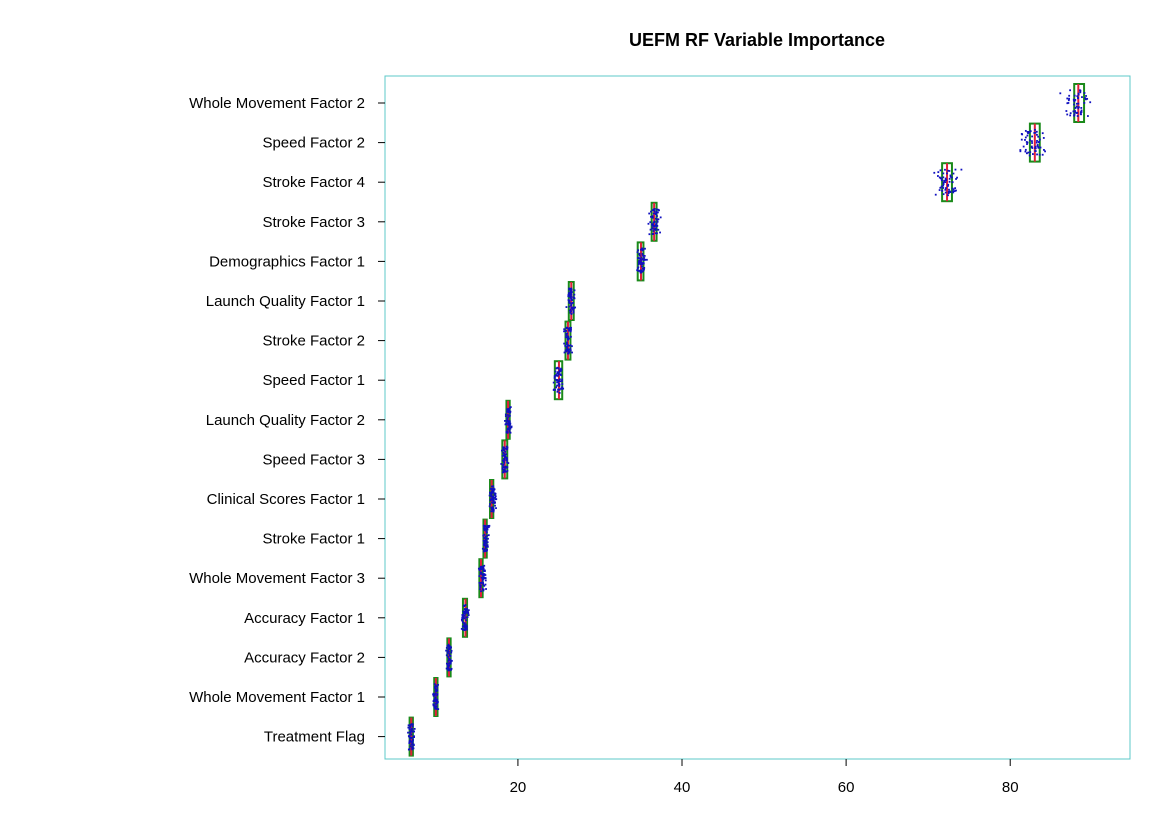  Describe the element at coordinates (313, 459) in the screenshot. I see `y-label: Speed Factor 3` at that location.